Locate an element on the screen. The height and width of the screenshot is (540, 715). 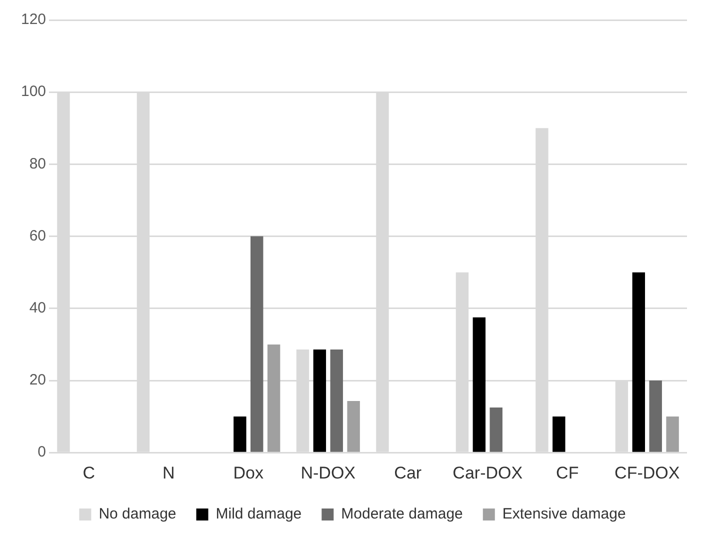
legend-label: Extensive damage is located at coordinates (564, 514).